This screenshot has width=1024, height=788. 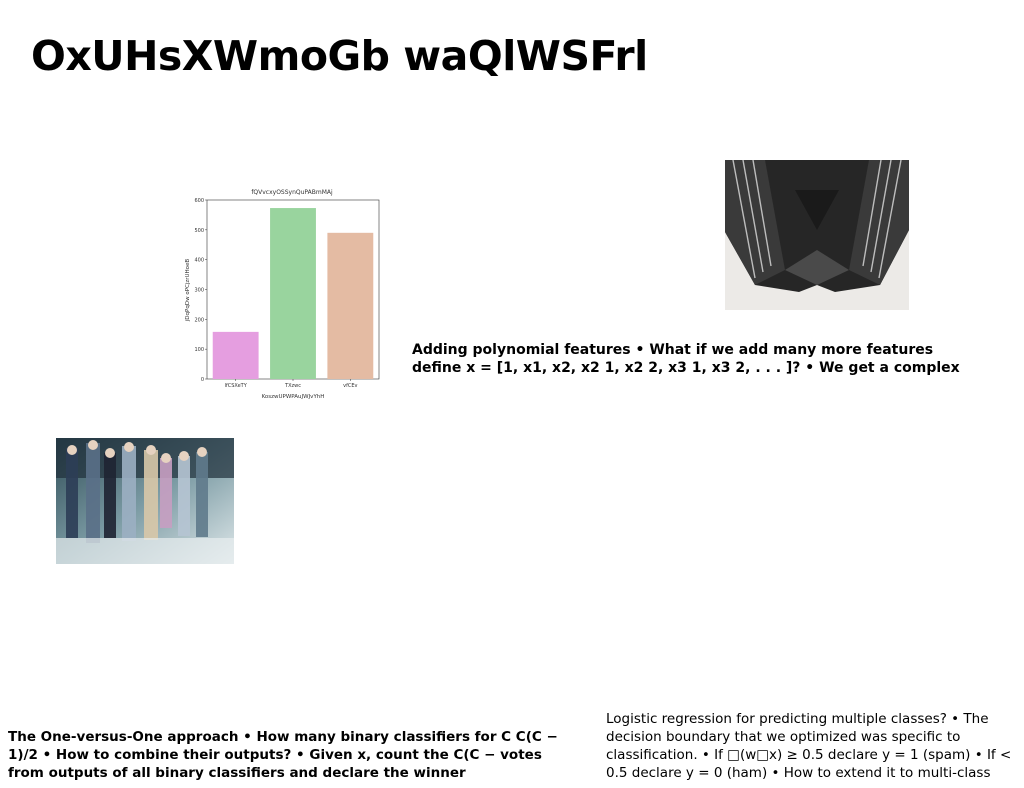 I want to click on y-tick-label: 0, so click(x=202, y=380).